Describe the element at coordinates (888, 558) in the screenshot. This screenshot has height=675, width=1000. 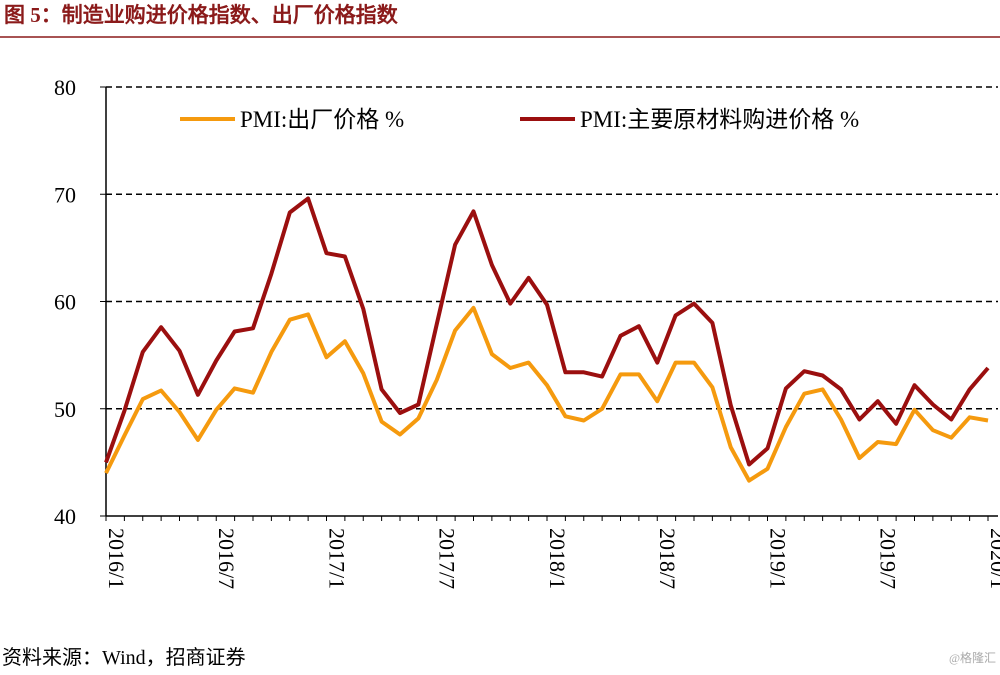
I see `x-tick-label: 2019/7` at that location.